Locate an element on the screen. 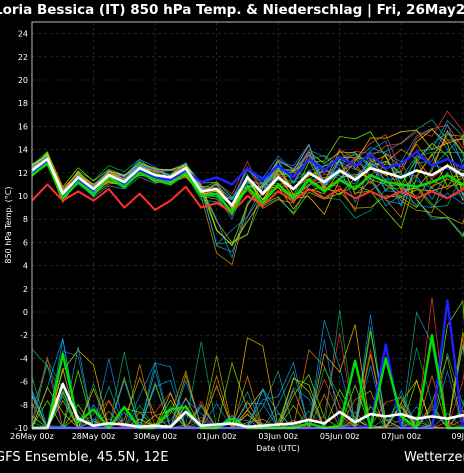  x-axis-label: Date (UTC) is located at coordinates (278, 448).